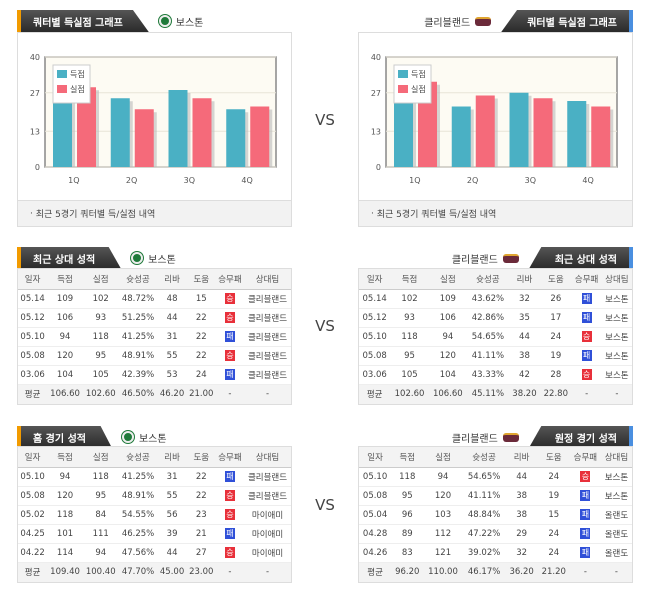  Describe the element at coordinates (138, 356) in the screenshot. I see `stat-cell: 48.91%` at that location.